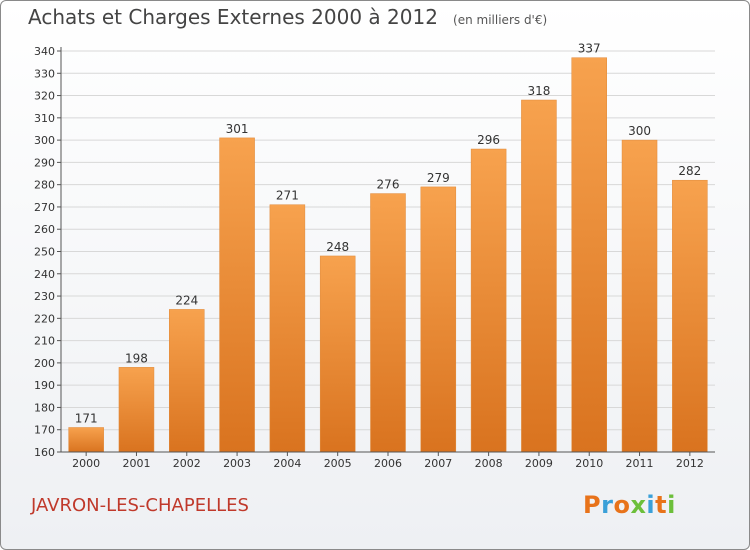 The height and width of the screenshot is (550, 750). I want to click on bar-value-label: 318, so click(538, 91).